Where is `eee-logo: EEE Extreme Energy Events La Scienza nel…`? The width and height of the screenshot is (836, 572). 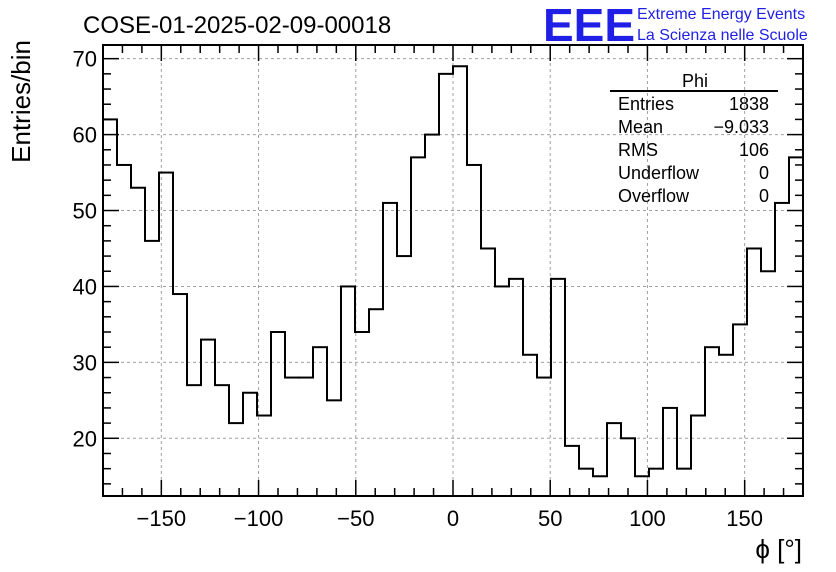
eee-logo: EEE Extreme Energy Events La Scienza nel… is located at coordinates (675, 25).